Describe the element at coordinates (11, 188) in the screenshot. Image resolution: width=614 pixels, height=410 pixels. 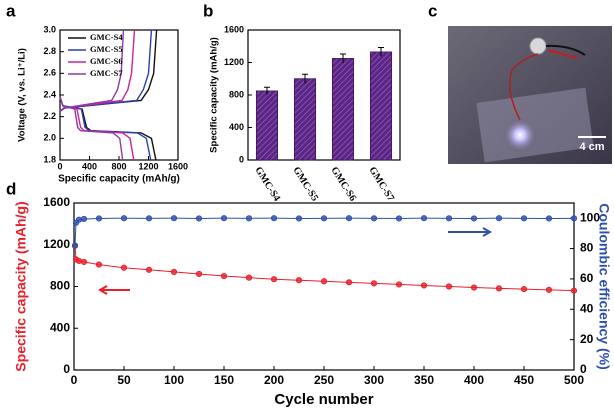
I see `panel-label: d` at that location.